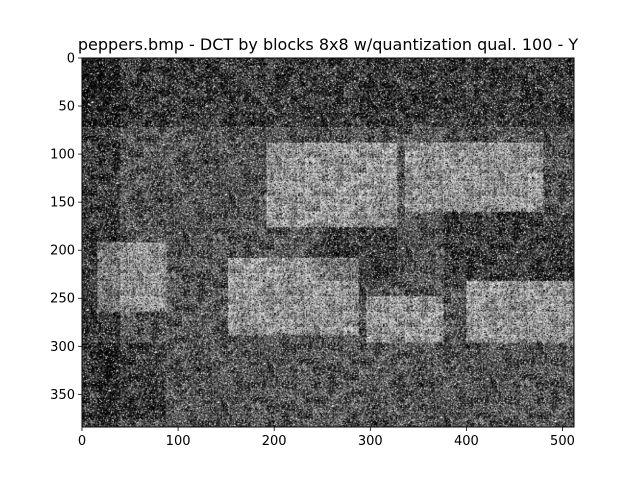 The width and height of the screenshot is (640, 480). Describe the element at coordinates (466, 441) in the screenshot. I see `x-tick-label: 400` at that location.